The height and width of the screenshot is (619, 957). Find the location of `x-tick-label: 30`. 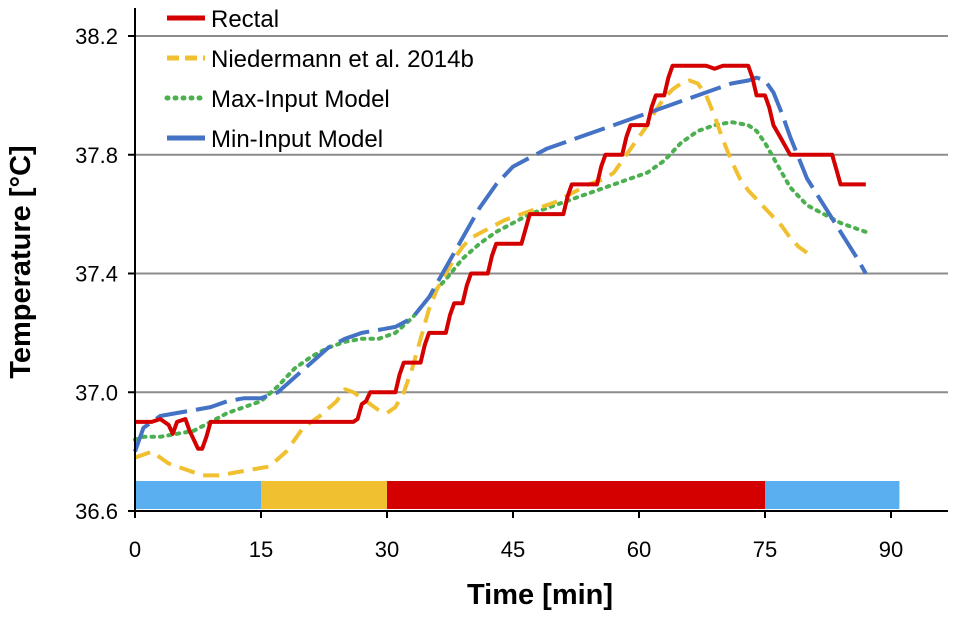

x-tick-label: 30 is located at coordinates (387, 549).